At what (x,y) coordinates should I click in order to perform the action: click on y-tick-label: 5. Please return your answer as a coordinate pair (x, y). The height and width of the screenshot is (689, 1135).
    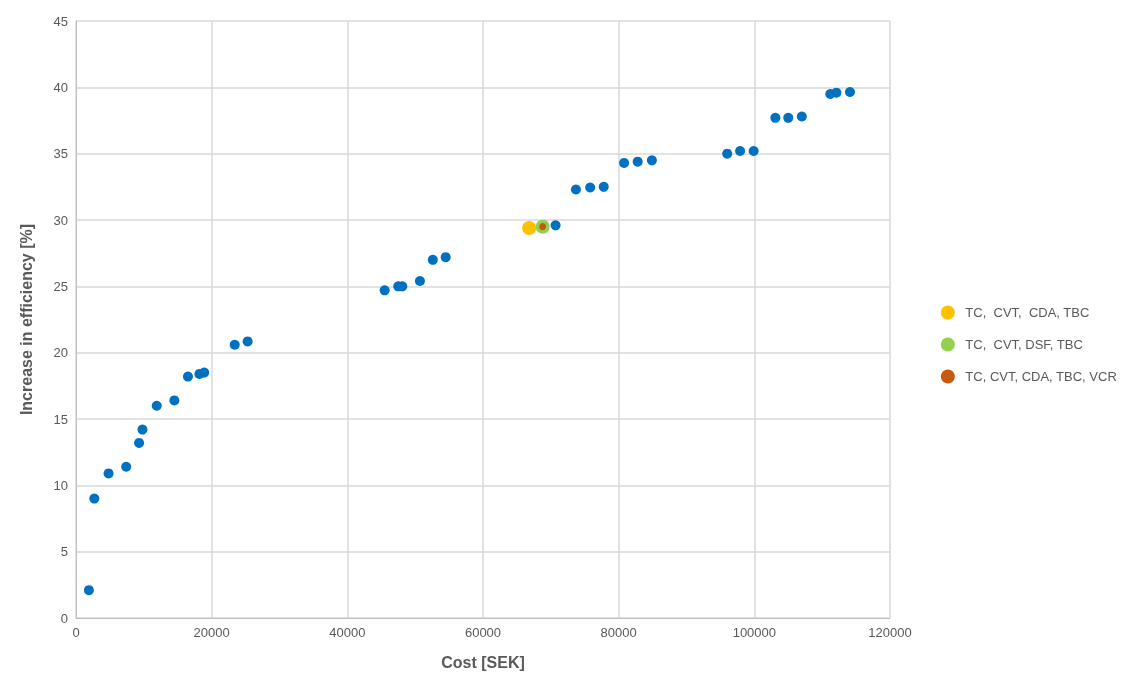
    Looking at the image, I should click on (64, 552).